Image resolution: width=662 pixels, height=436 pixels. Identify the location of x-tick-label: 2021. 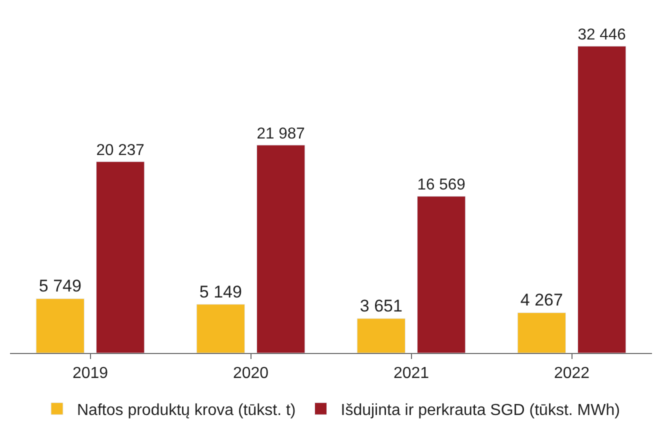
(411, 373).